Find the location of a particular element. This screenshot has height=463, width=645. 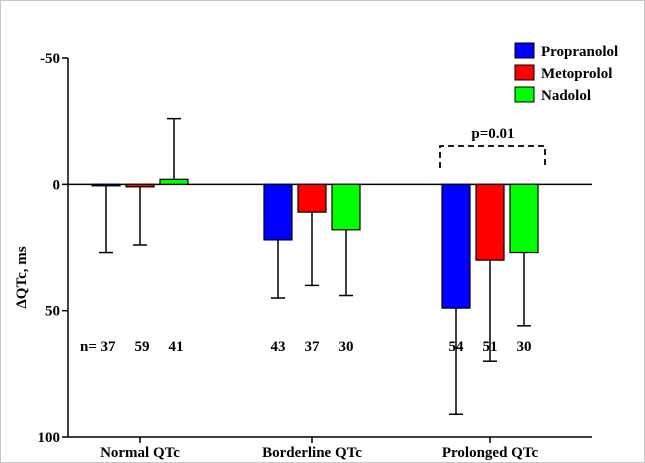

y-tick-label: 50 is located at coordinates (52, 312).